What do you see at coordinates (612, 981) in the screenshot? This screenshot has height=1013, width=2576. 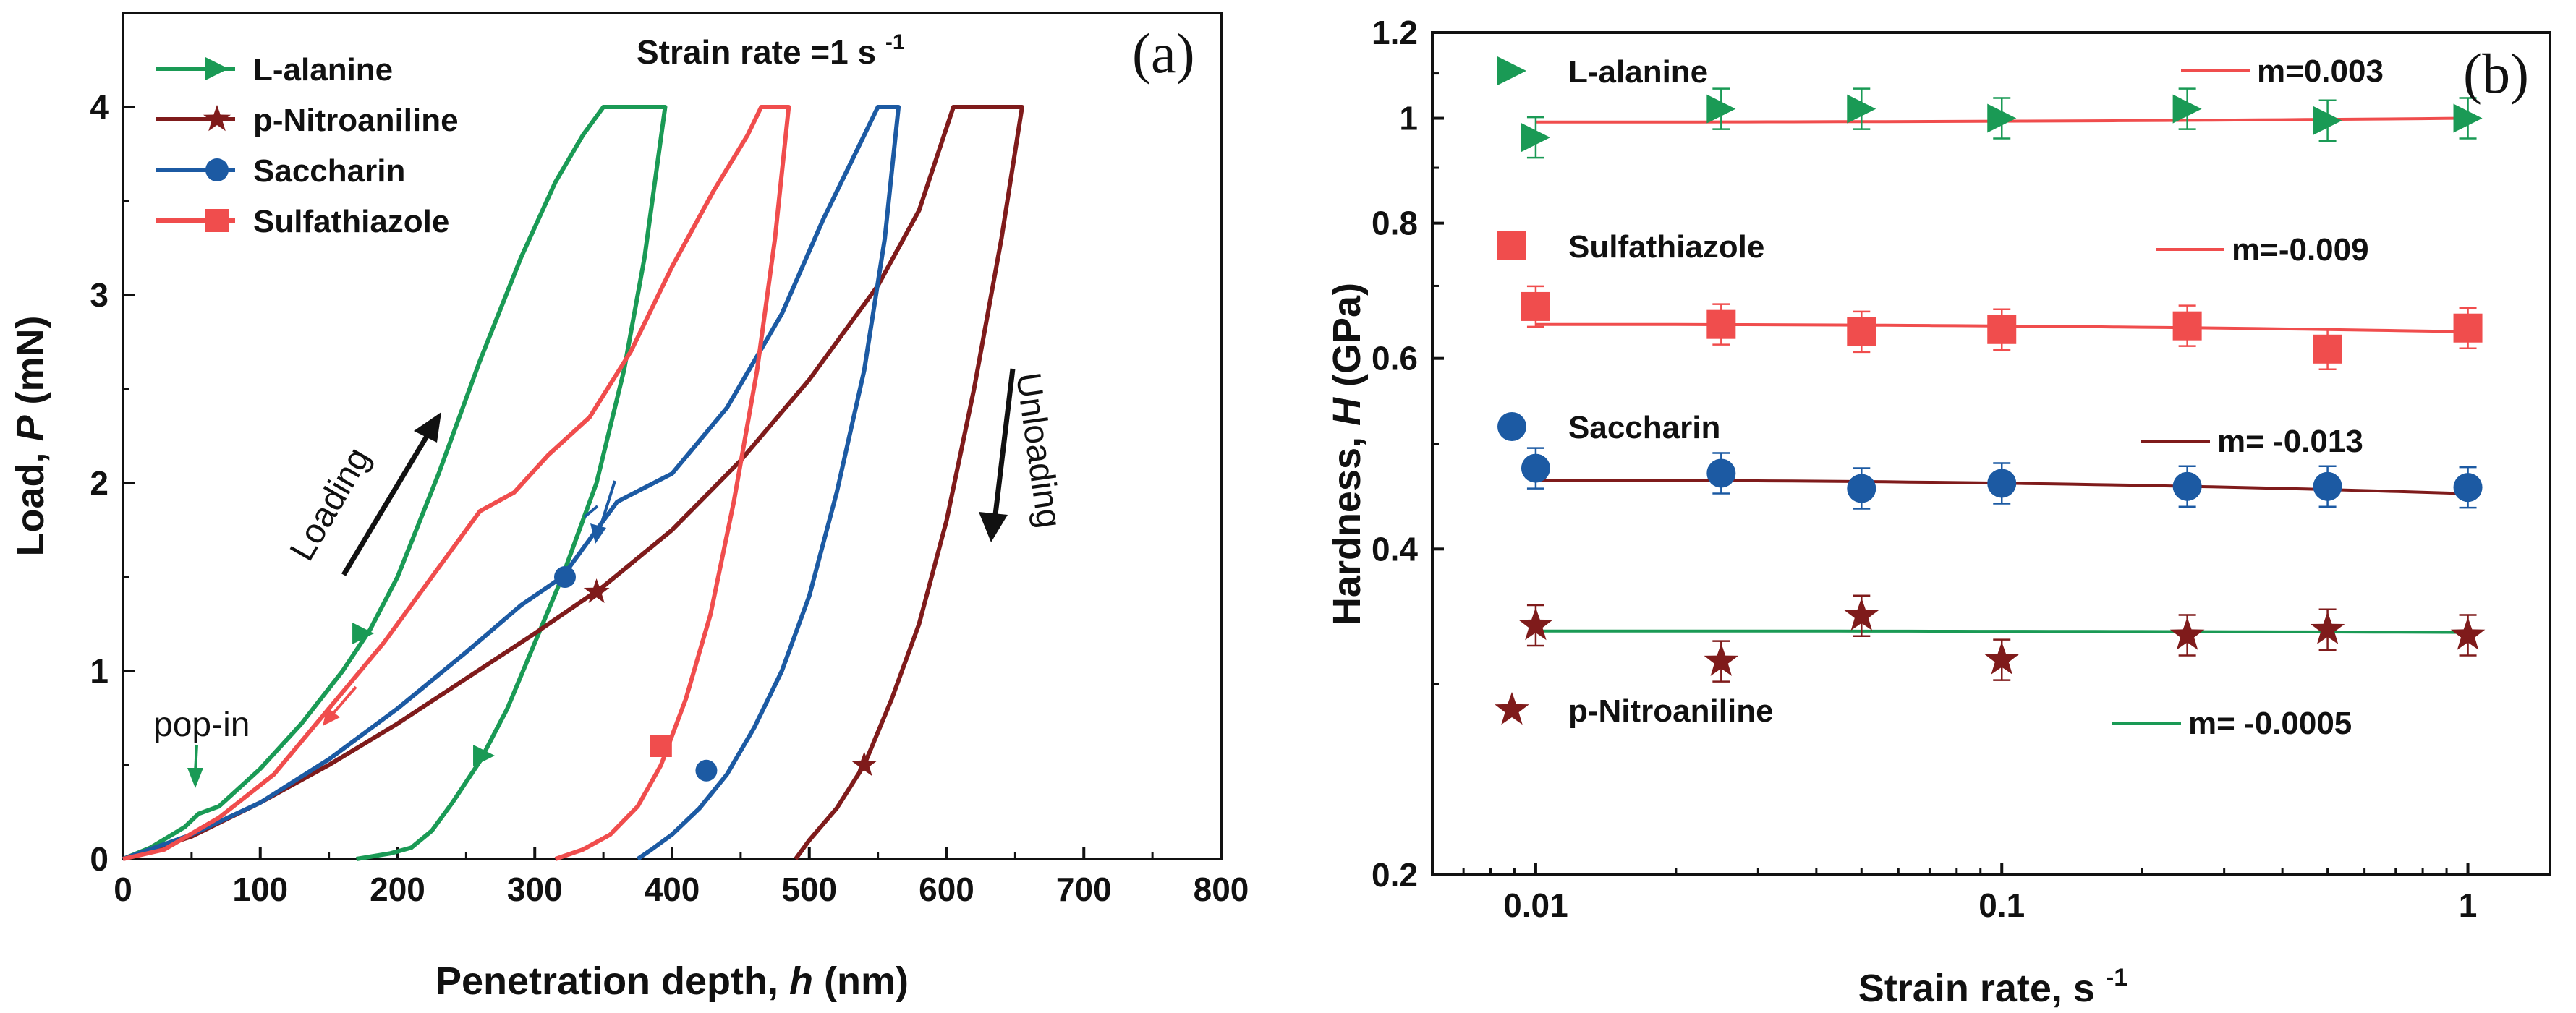 I see `xlabel-a-part1: Penetration depth,` at bounding box center [612, 981].